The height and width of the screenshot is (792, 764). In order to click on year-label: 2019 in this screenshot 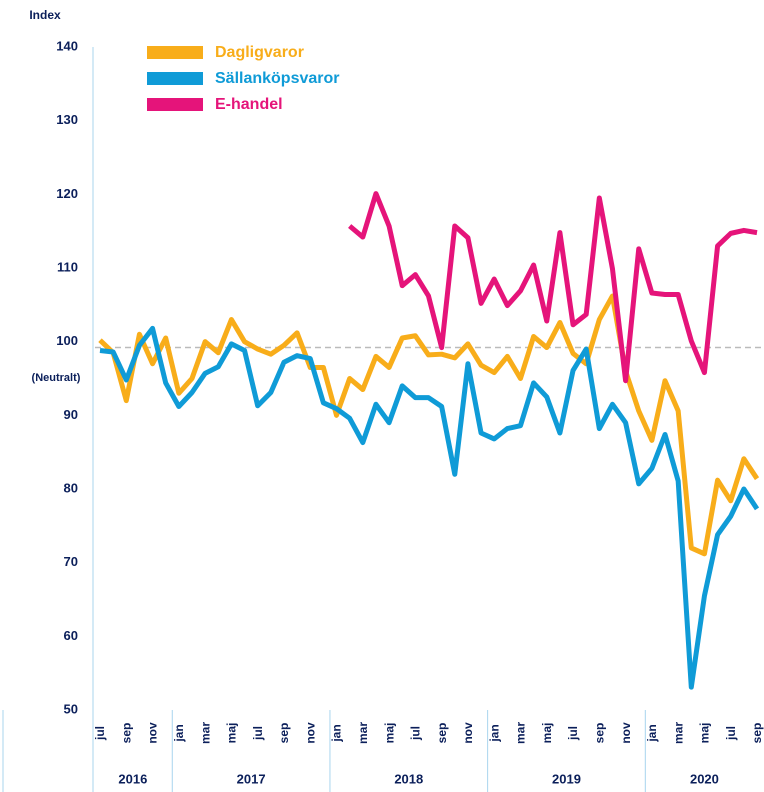, I will do `click(566, 778)`.